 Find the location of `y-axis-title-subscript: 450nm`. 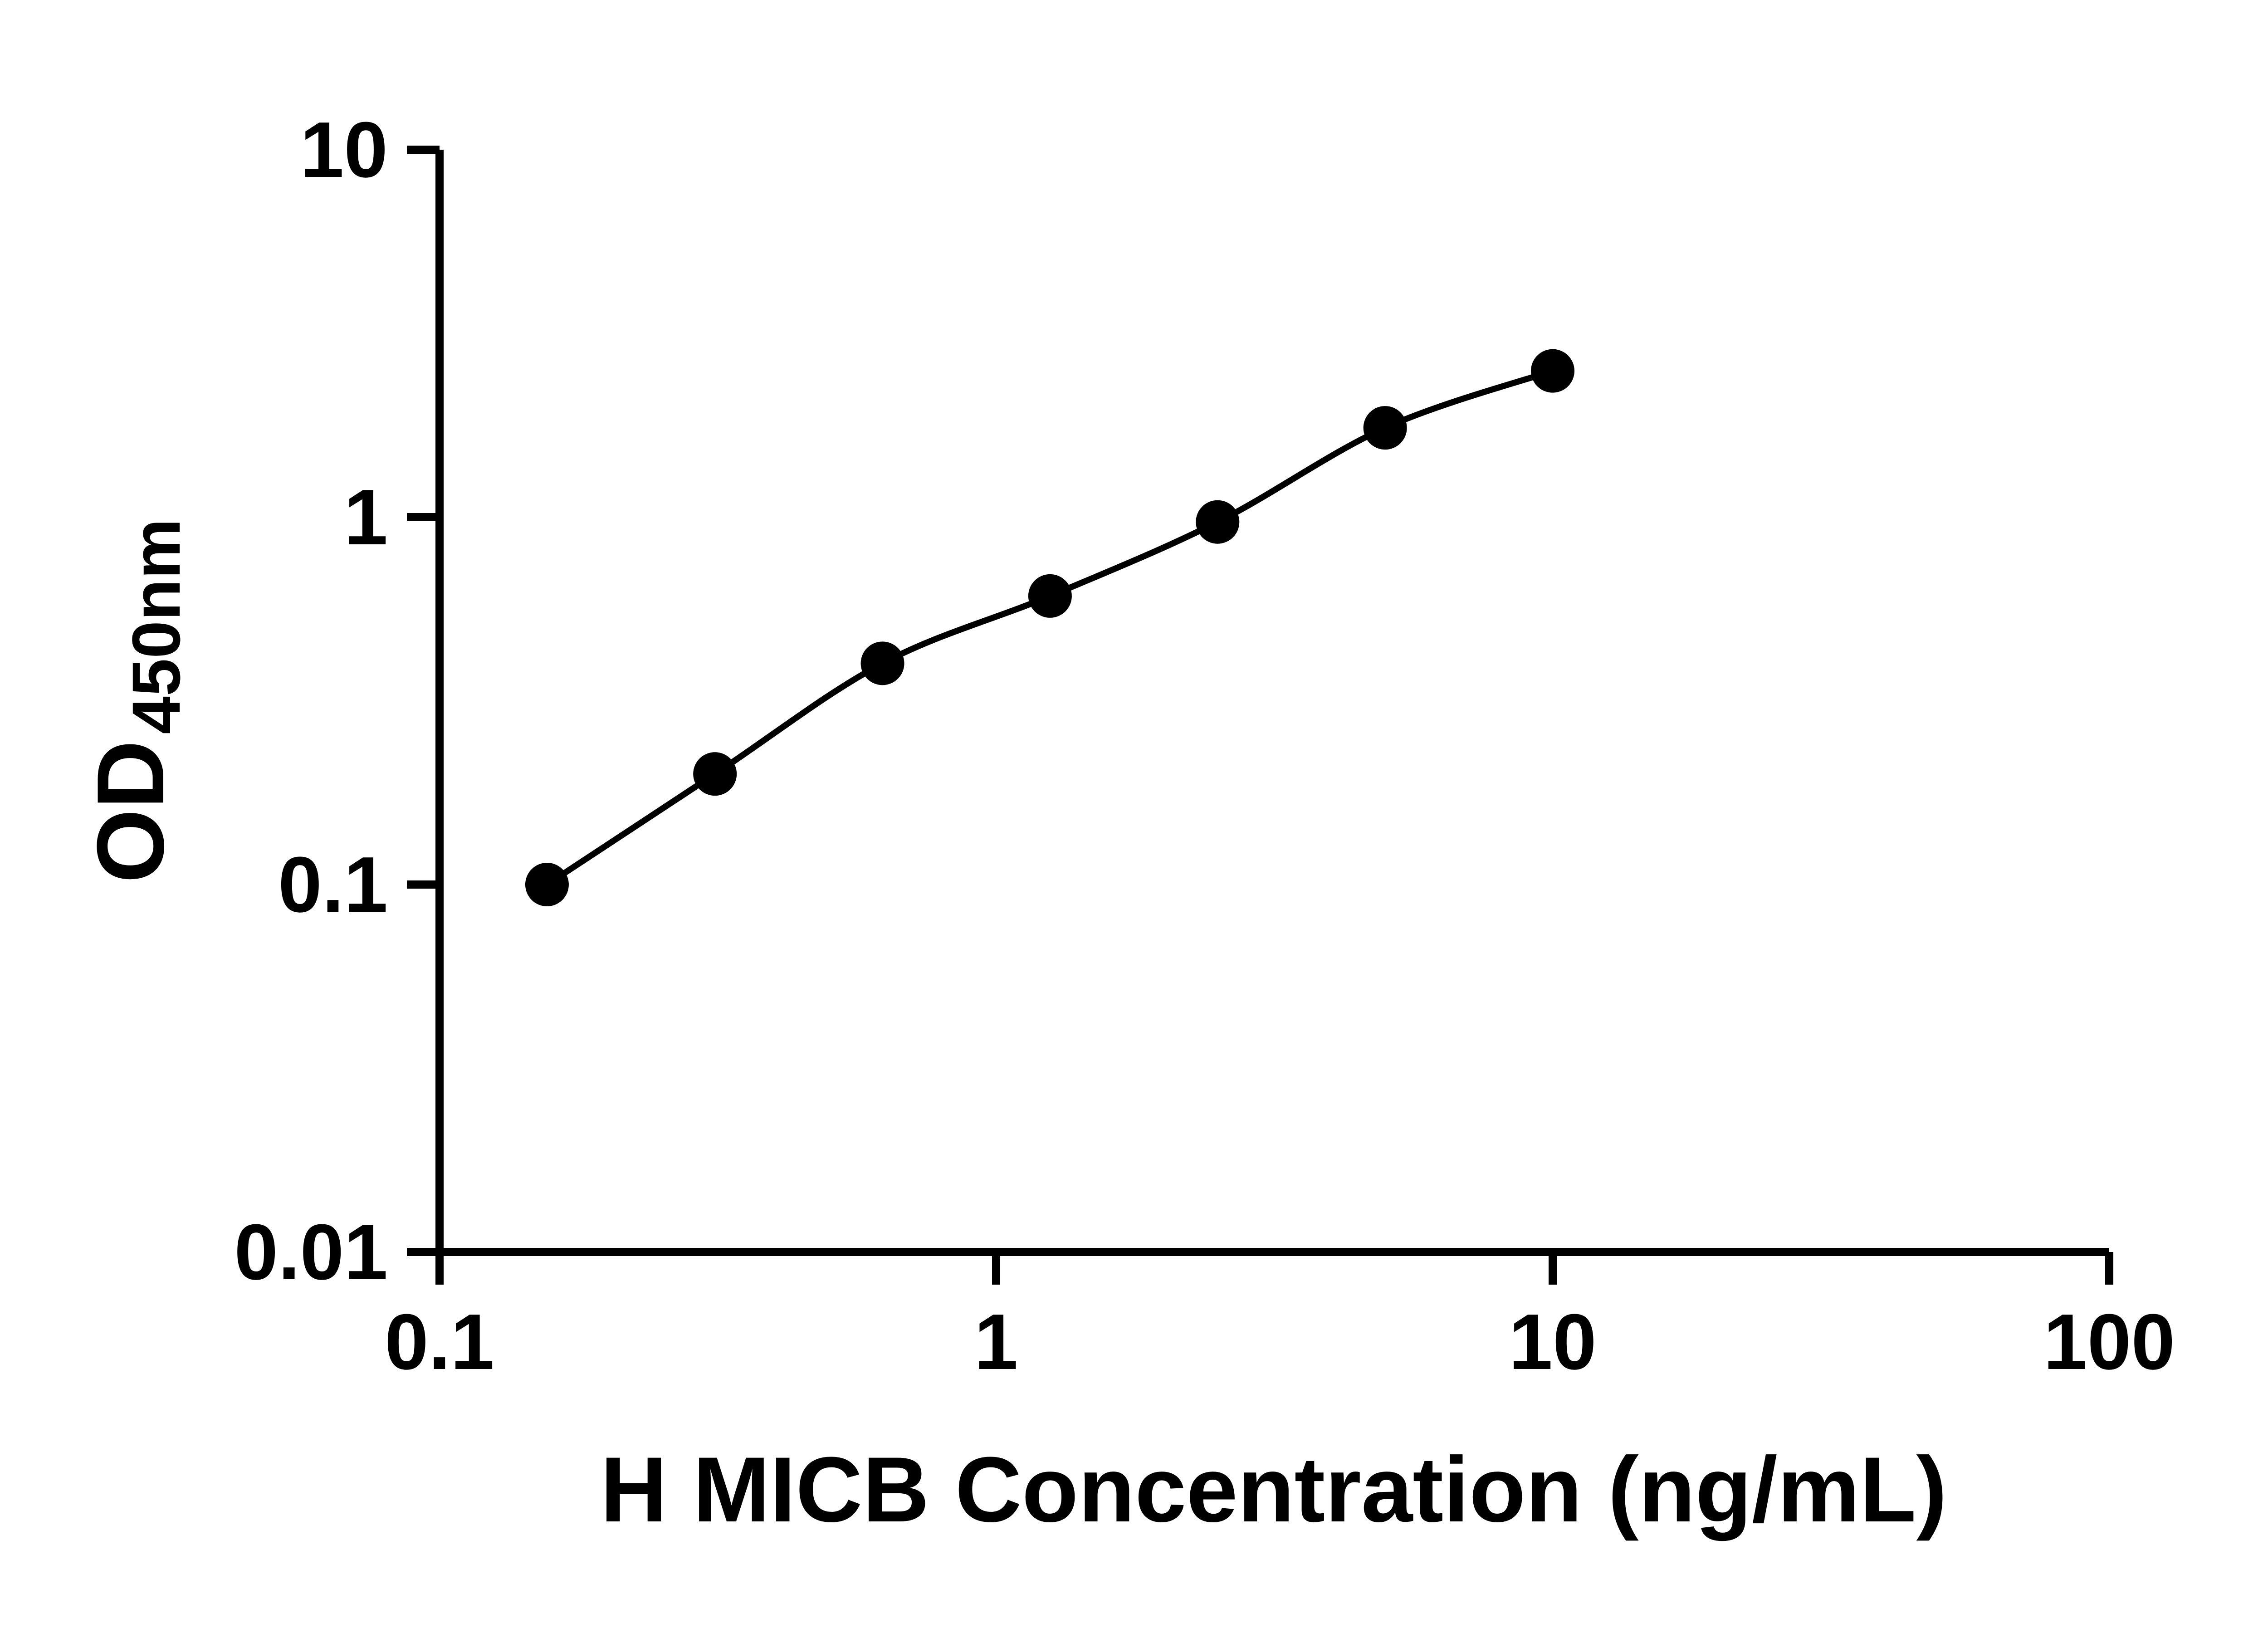

y-axis-title-subscript: 450nm is located at coordinates (156, 626).